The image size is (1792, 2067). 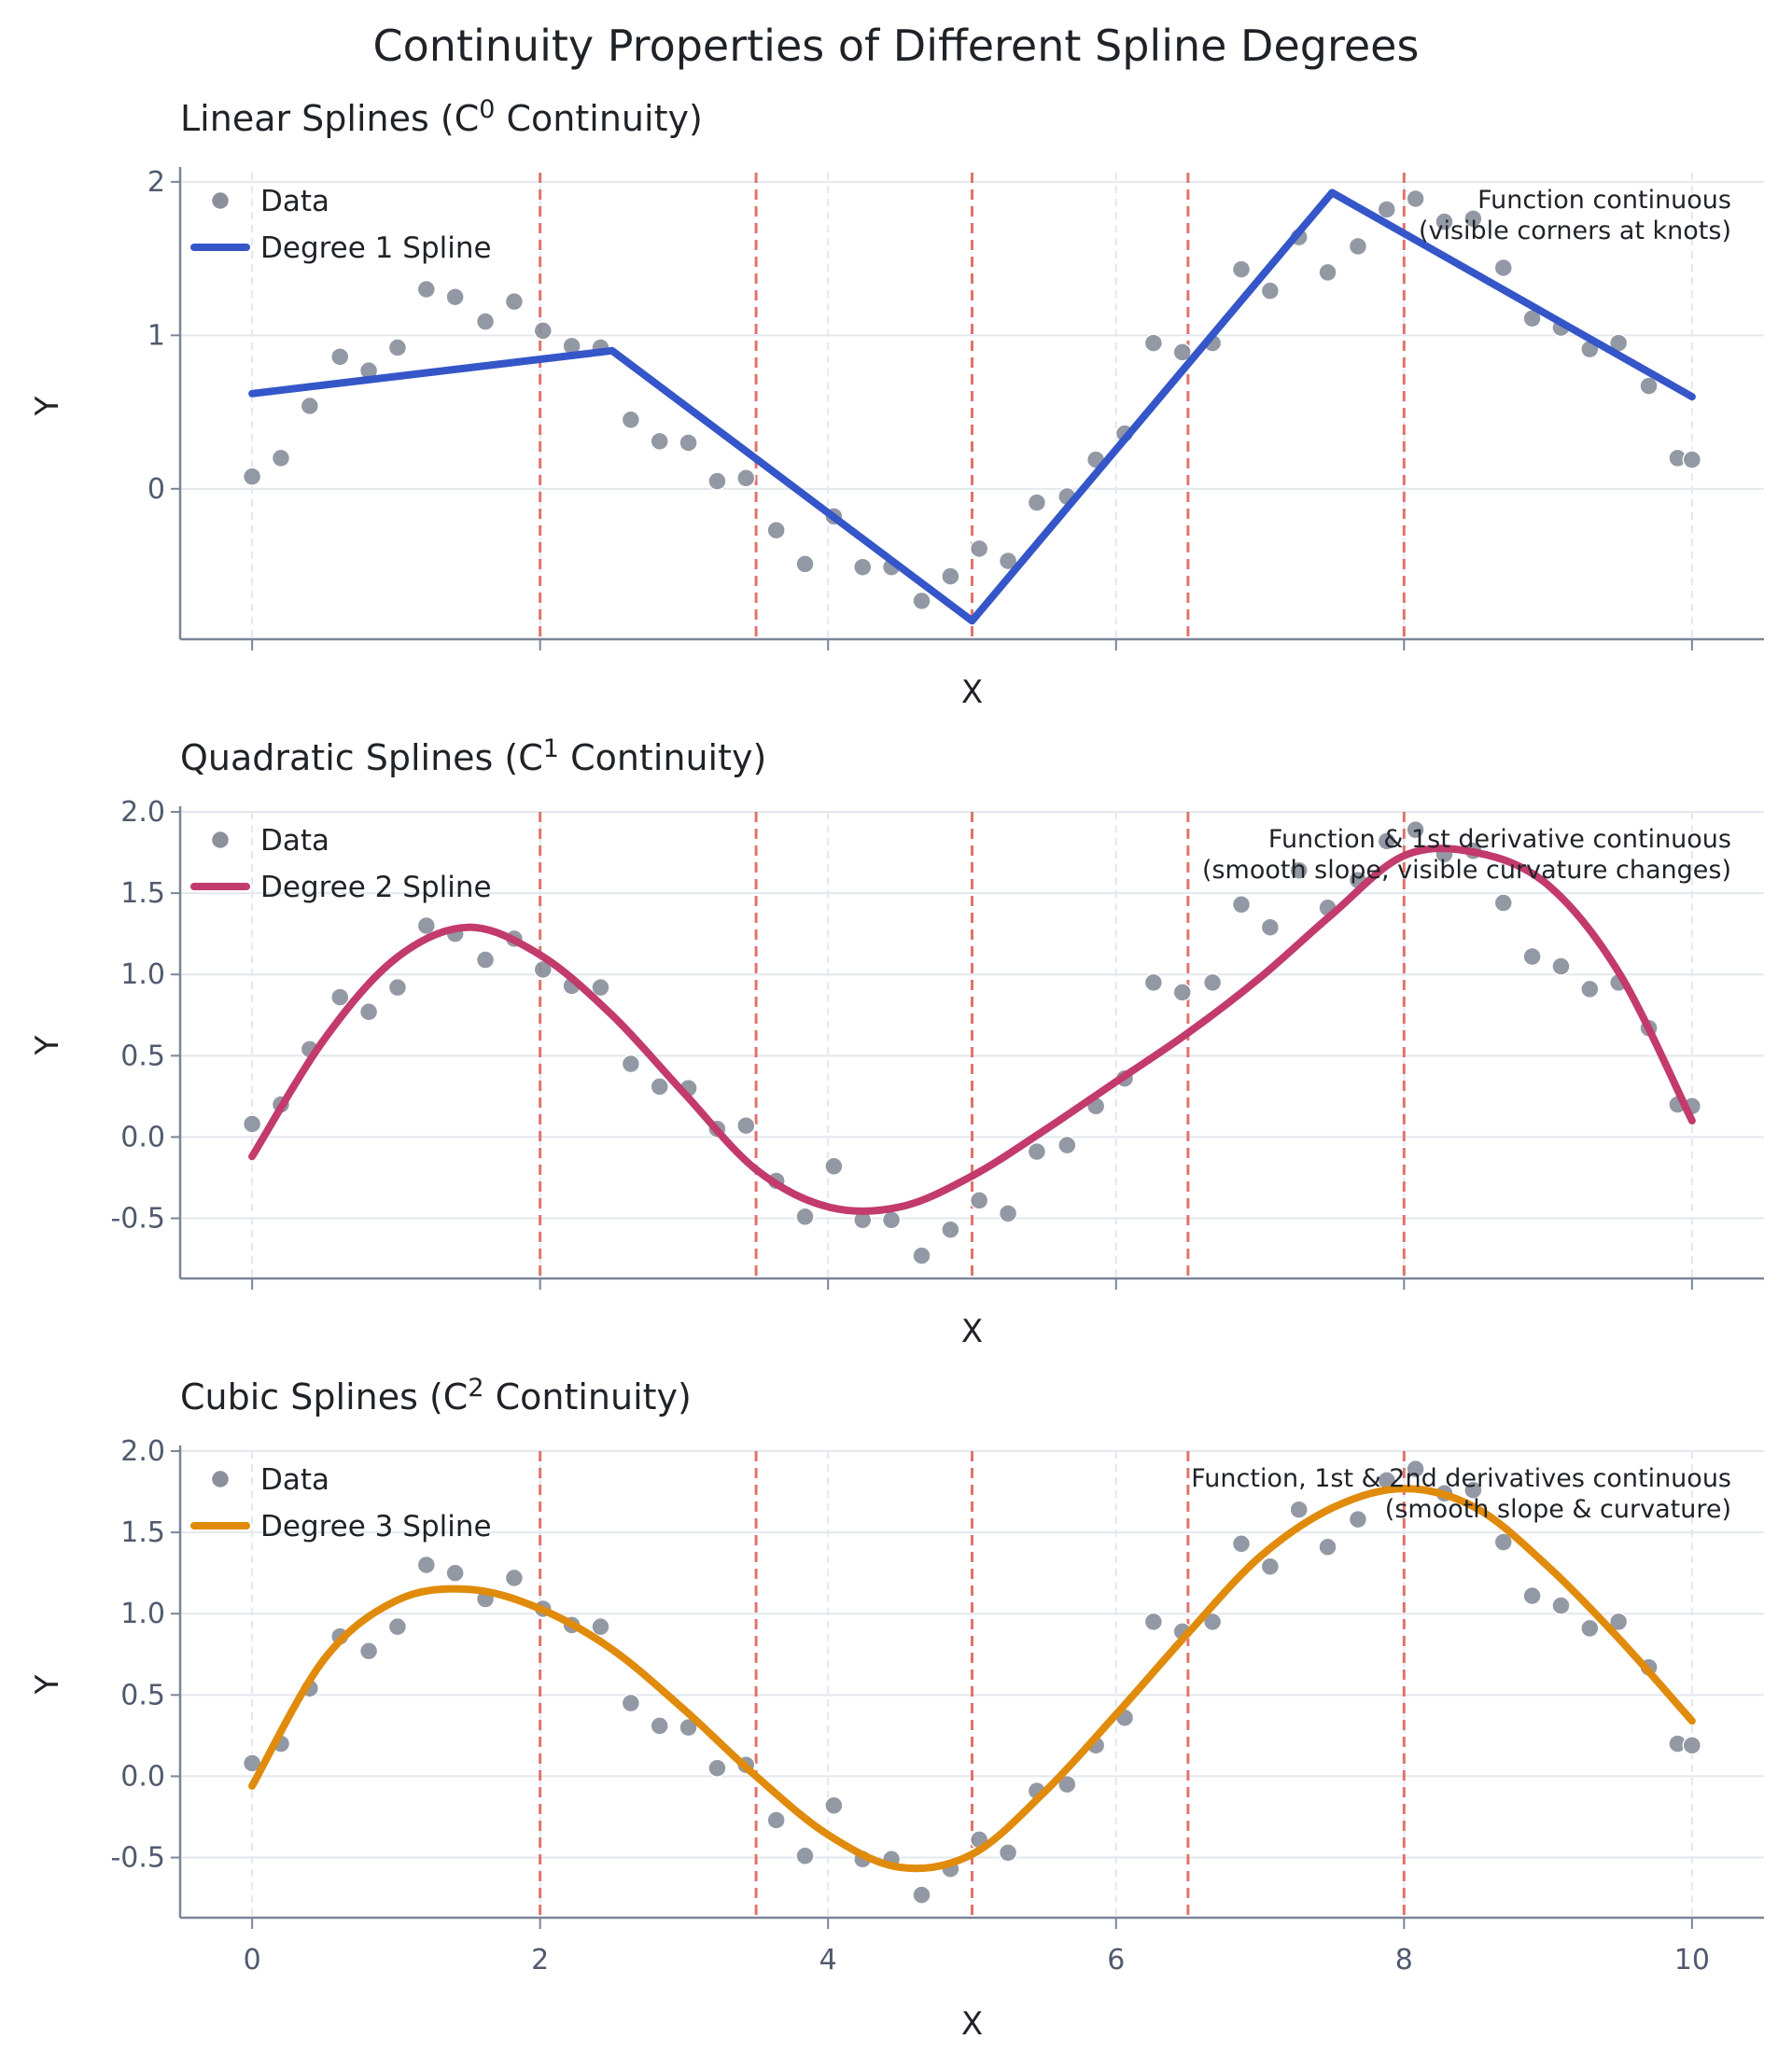 What do you see at coordinates (1692, 1960) in the screenshot?
I see `x-tick-label: 10` at bounding box center [1692, 1960].